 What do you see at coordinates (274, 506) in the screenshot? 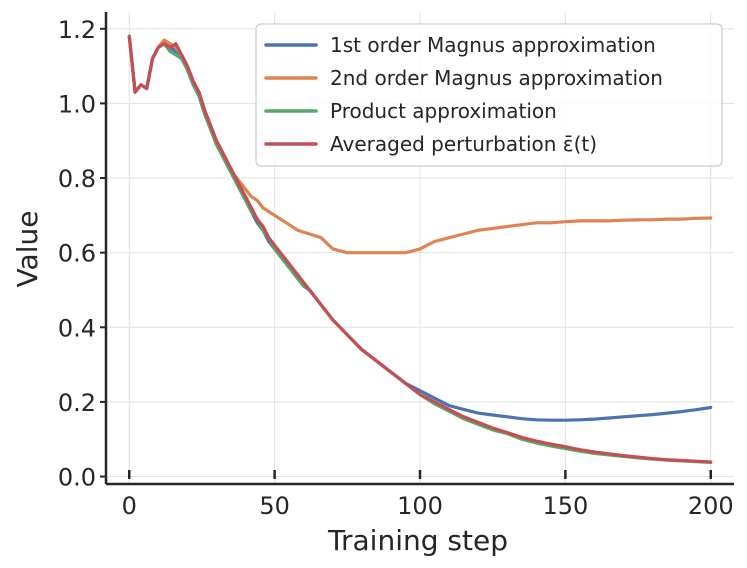
I see `x-tick-label: 50` at bounding box center [274, 506].